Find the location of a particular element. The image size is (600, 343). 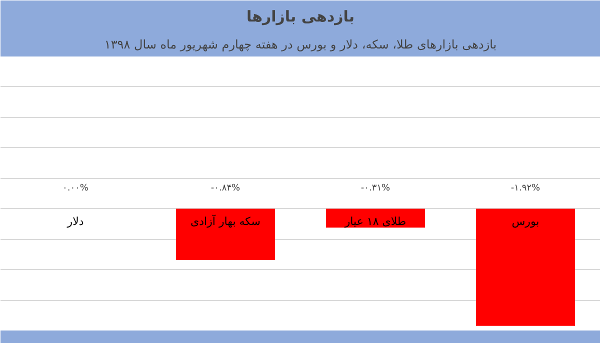

x-tick-label: بورس is located at coordinates (526, 221).